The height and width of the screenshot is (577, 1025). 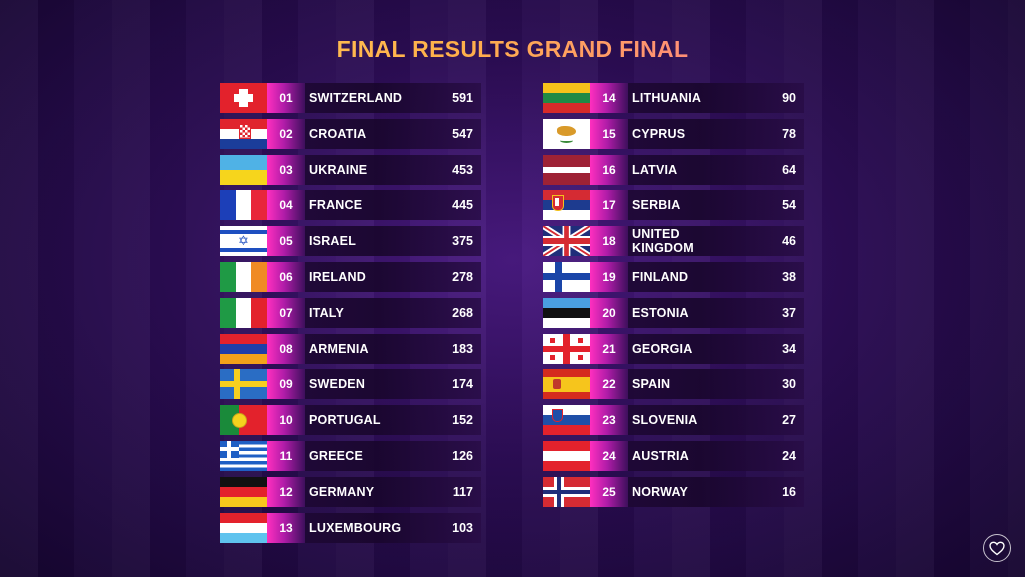 I want to click on result-row-06: 06 IRELAND 278, so click(x=350, y=276).